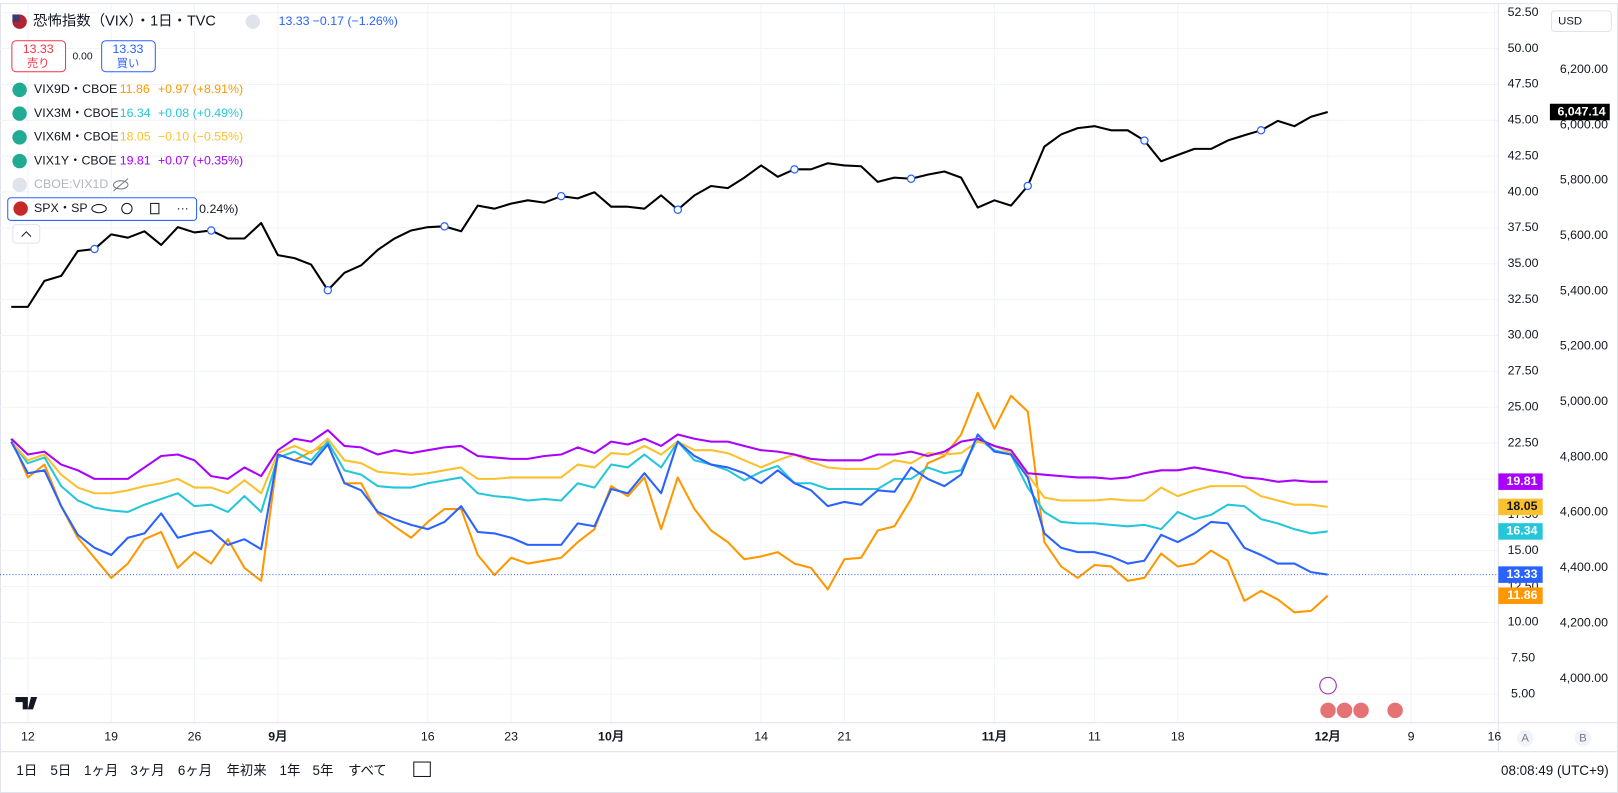 This screenshot has width=1618, height=793. I want to click on legend-value: 11.86, so click(135, 89).